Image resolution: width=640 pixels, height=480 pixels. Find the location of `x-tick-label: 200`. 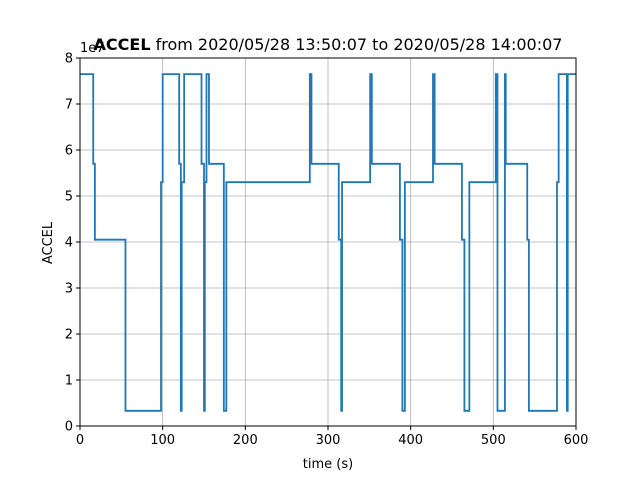

x-tick-label: 200 is located at coordinates (245, 440).